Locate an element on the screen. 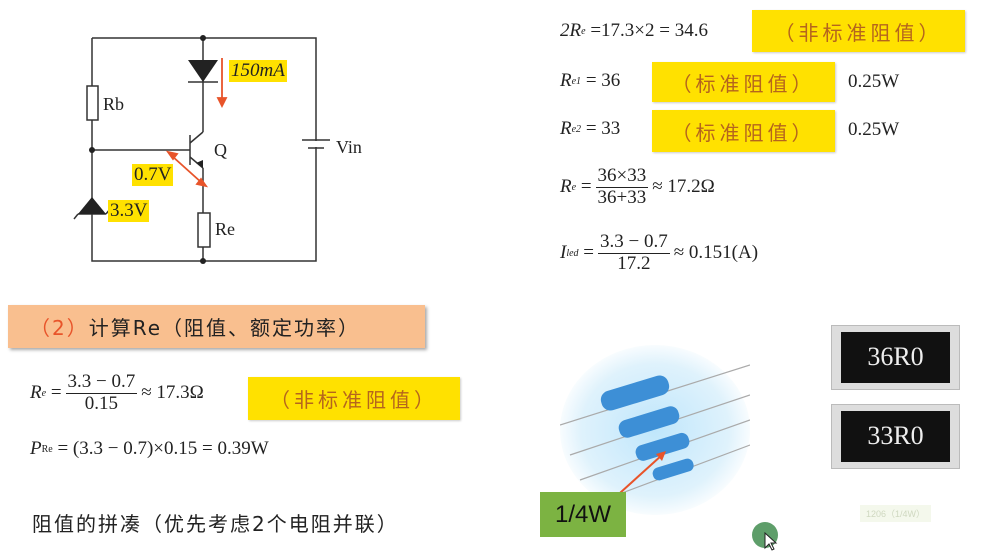 The image size is (1000, 553). zener-value: 3.3V is located at coordinates (129, 210).